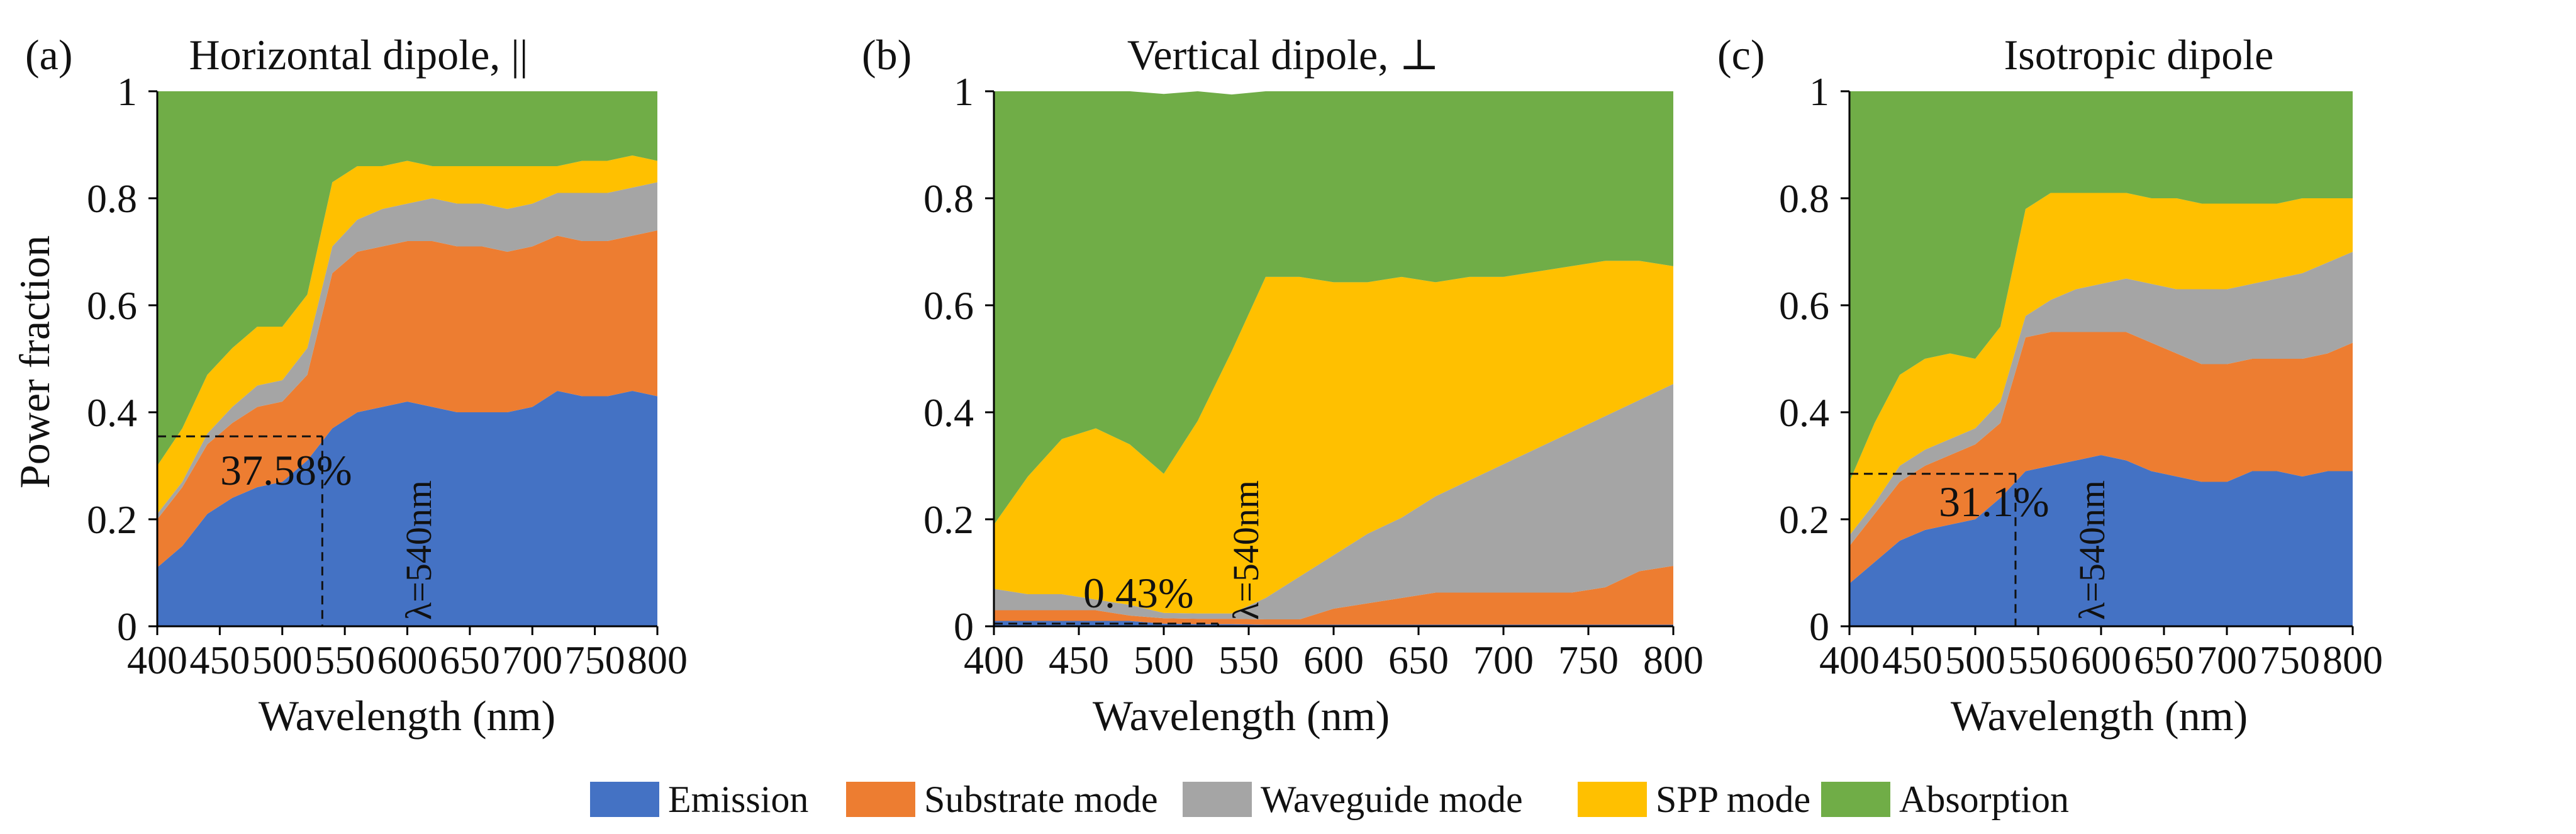 The image size is (2576, 834). Describe the element at coordinates (286, 470) in the screenshot. I see `panel-a-percent-label: 37.58%` at that location.